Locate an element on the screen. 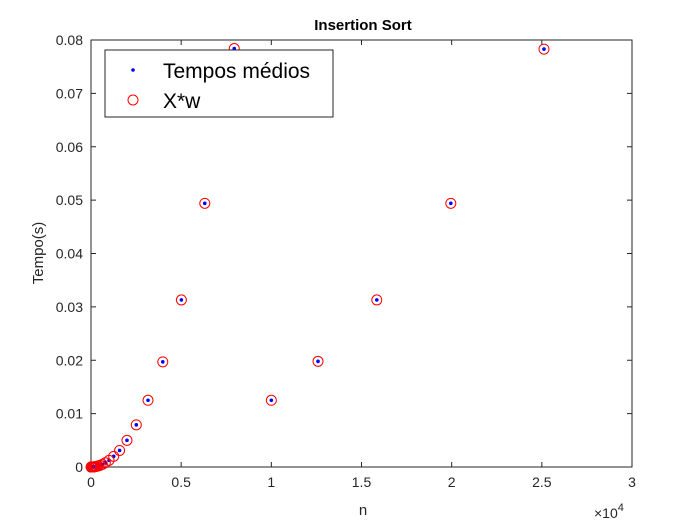 The image size is (700, 525). chart-title: Insertion Sort is located at coordinates (363, 25).